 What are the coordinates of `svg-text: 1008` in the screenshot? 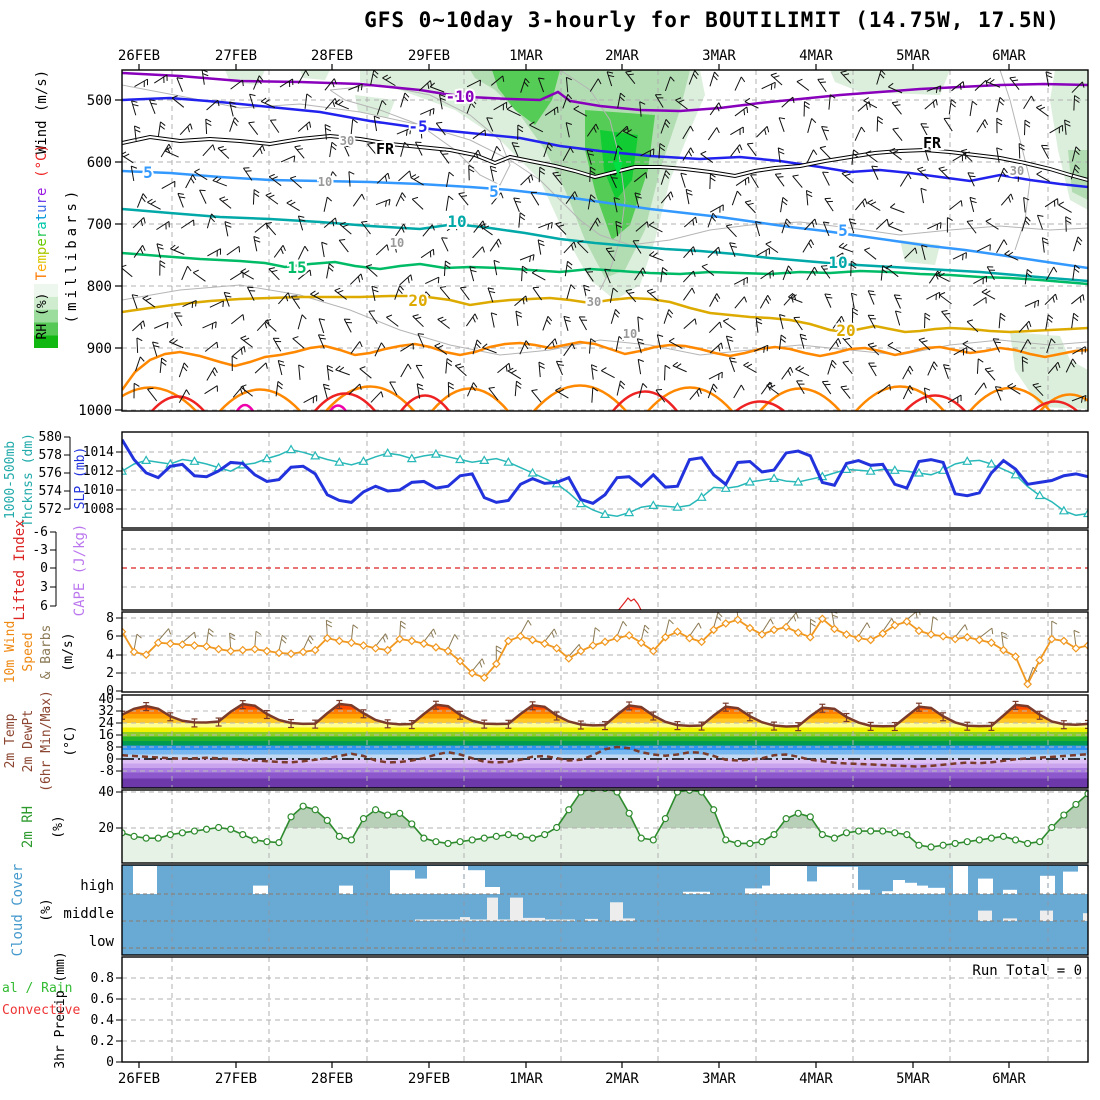 It's located at (98, 509).